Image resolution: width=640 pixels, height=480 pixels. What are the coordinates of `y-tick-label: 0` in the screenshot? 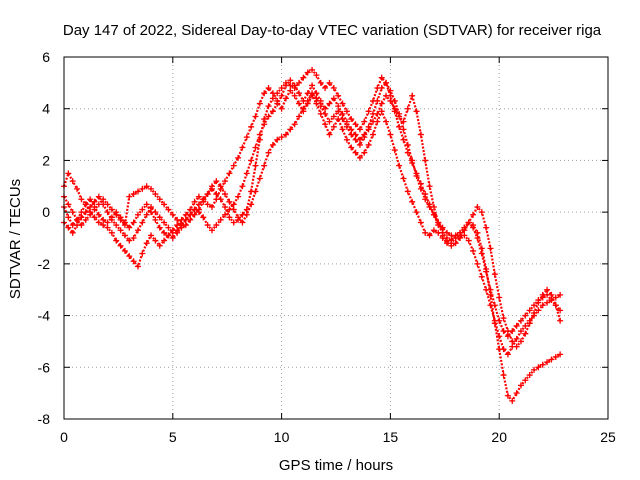 It's located at (46, 212).